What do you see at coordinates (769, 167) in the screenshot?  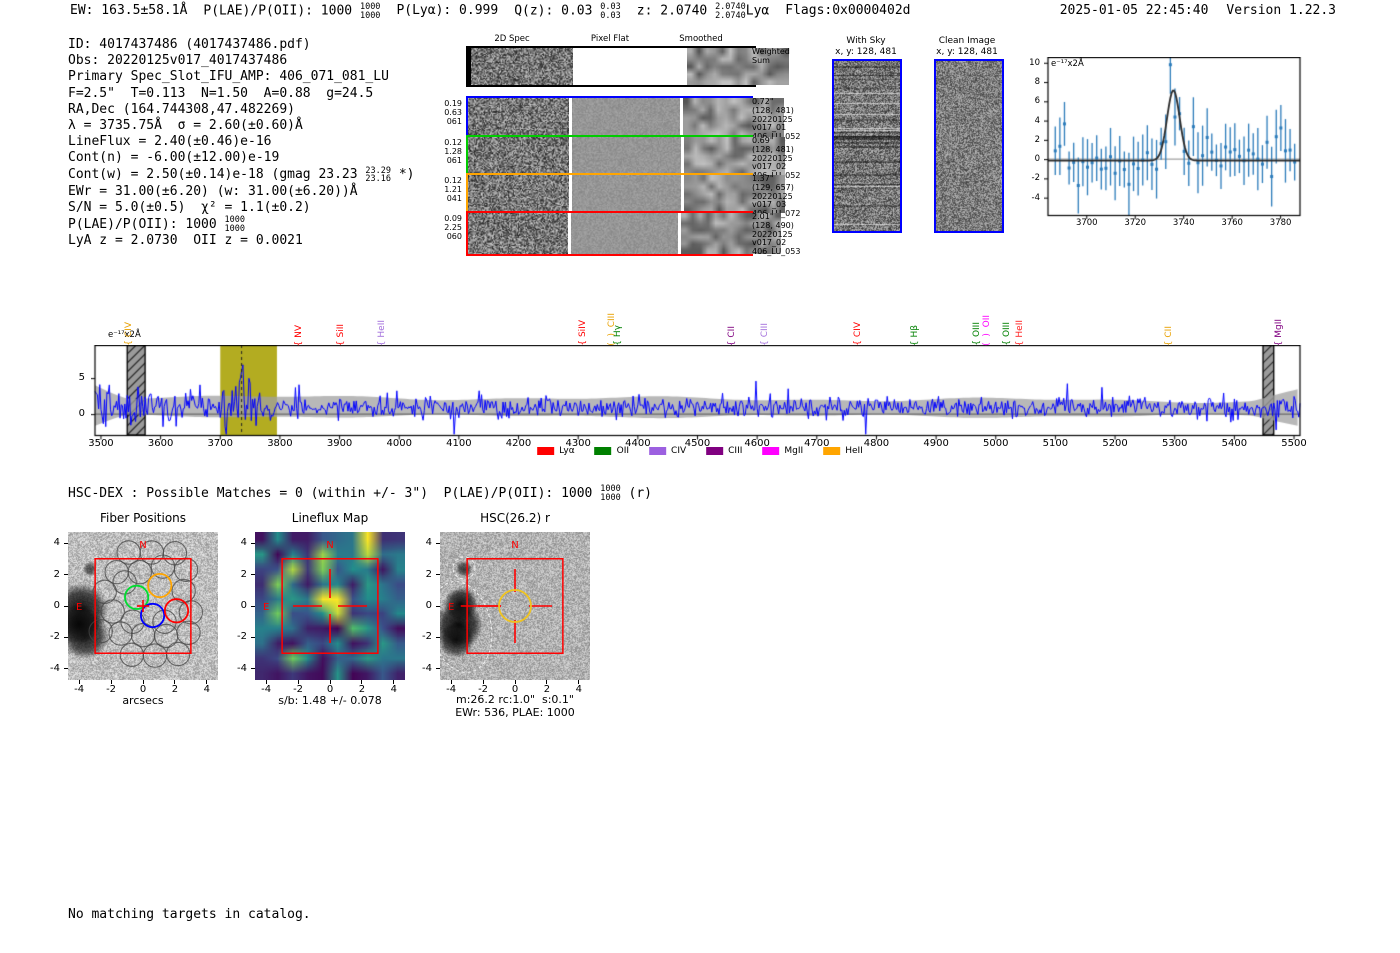 I see `fiber-id-label: v017_02` at bounding box center [769, 167].